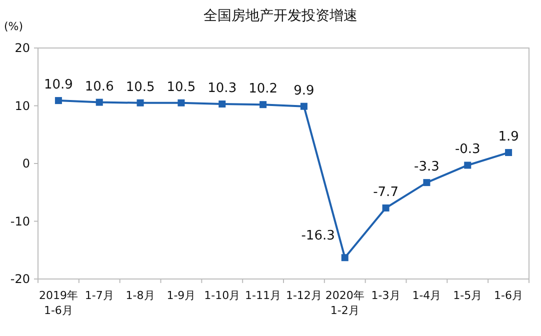  Describe the element at coordinates (263, 295) in the screenshot. I see `x-tick-label: 1-11月` at that location.